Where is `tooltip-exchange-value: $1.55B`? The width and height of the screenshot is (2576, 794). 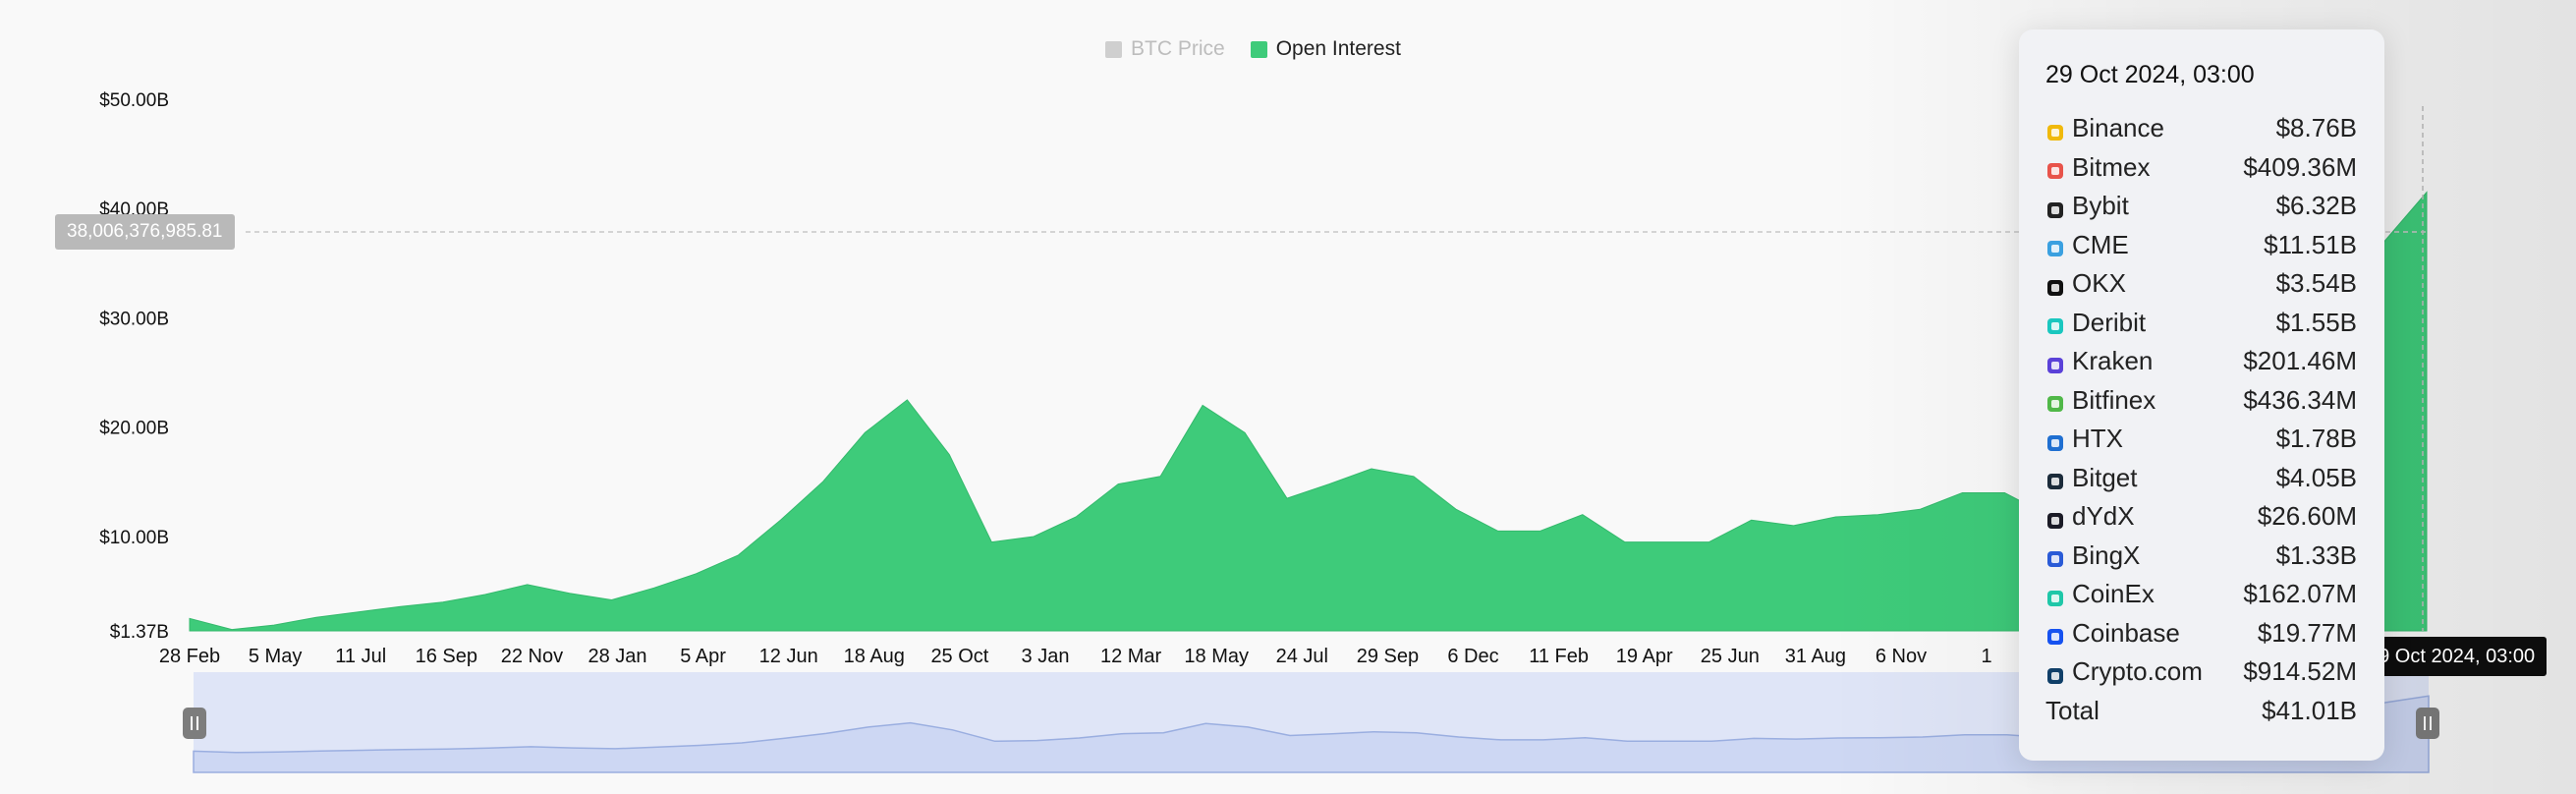
tooltip-exchange-value: $1.55B is located at coordinates (2316, 322).